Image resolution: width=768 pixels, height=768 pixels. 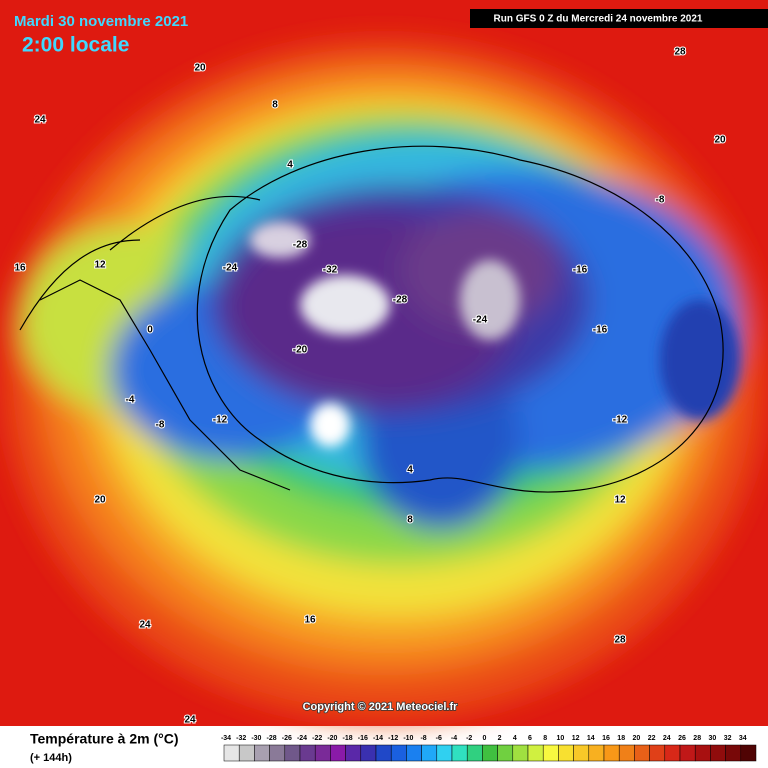 I want to click on scale-label: 34, so click(x=743, y=738).